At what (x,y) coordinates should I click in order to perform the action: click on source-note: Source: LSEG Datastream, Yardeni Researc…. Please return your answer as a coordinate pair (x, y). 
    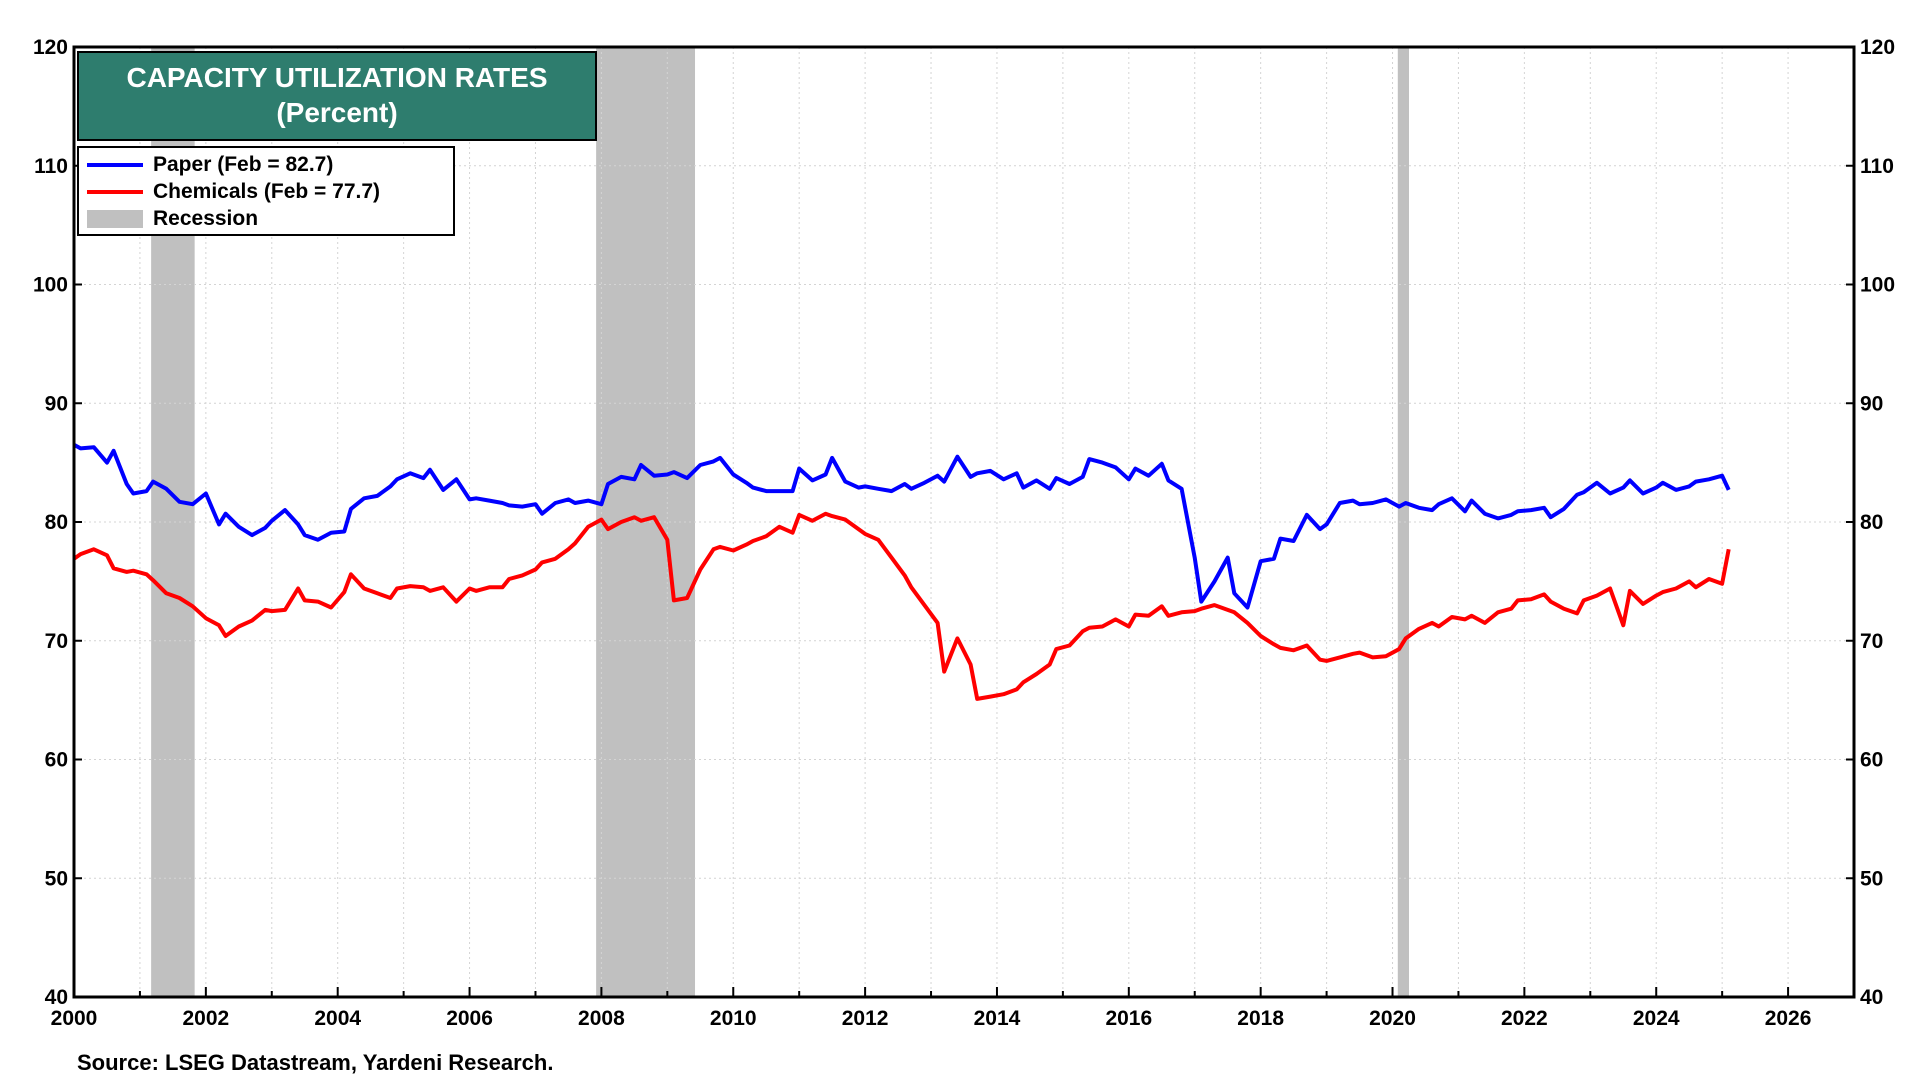
    Looking at the image, I should click on (315, 1062).